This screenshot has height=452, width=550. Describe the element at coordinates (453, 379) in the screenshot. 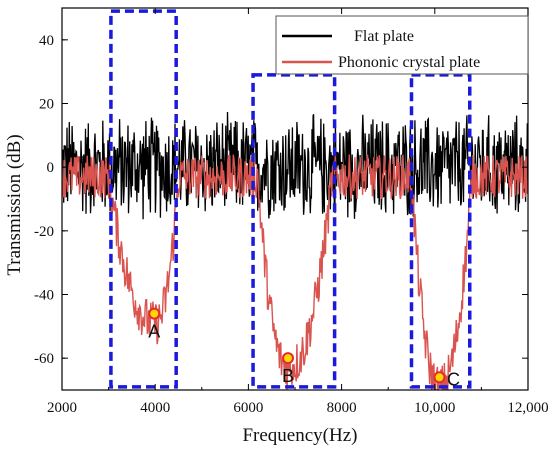

I see `marker-label-c: C` at that location.